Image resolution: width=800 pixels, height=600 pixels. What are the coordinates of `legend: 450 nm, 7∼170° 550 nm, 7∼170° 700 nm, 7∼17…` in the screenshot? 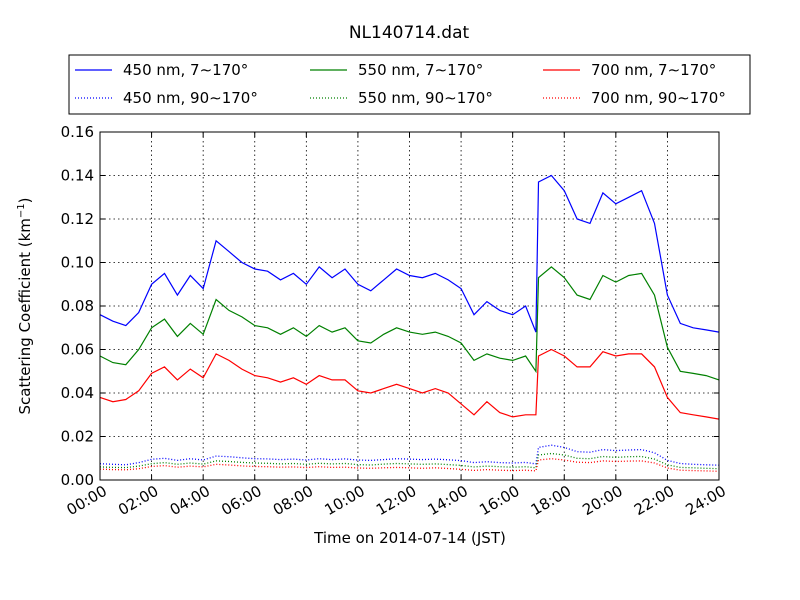 It's located at (409, 84).